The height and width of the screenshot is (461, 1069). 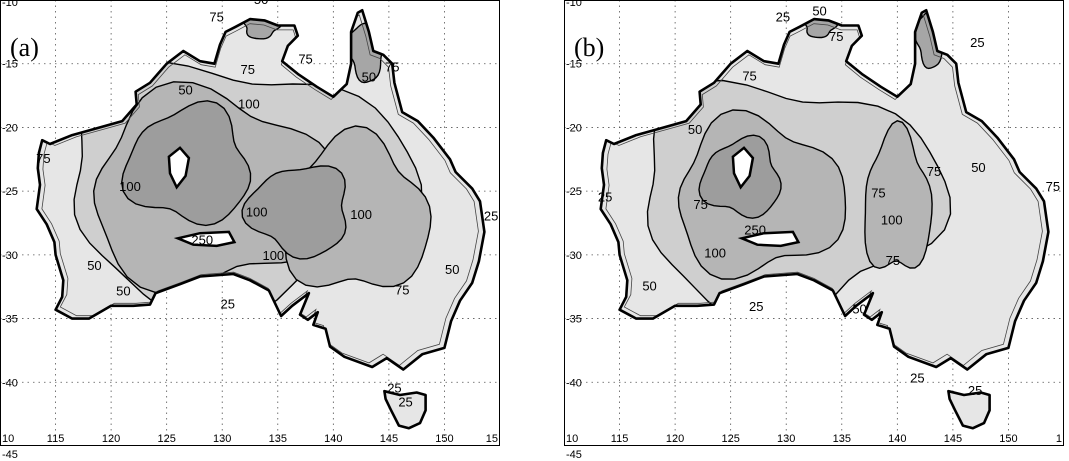 What do you see at coordinates (589, 47) in the screenshot?
I see `panel-label-b: (b)` at bounding box center [589, 47].